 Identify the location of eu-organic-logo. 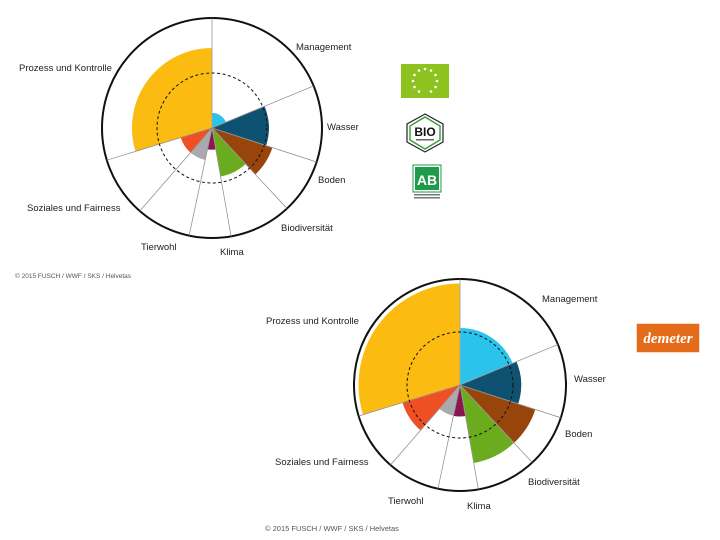
(425, 81).